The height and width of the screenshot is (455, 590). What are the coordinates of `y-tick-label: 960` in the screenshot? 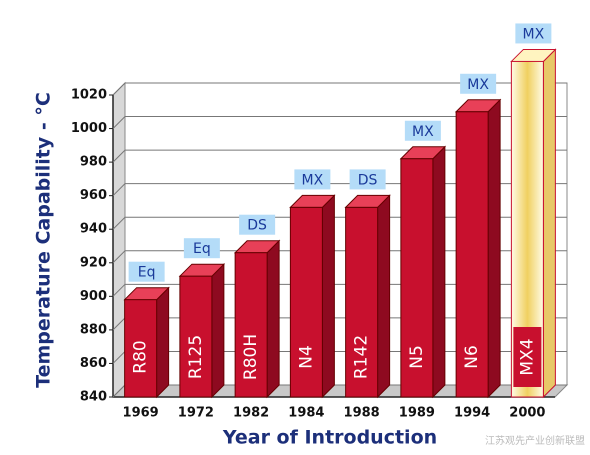 It's located at (93, 195).